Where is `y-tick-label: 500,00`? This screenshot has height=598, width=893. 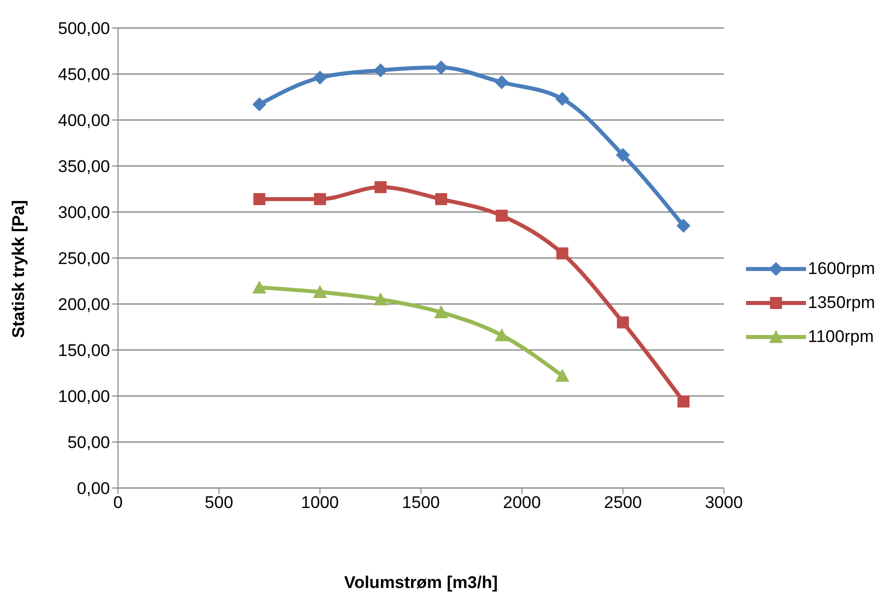
y-tick-label: 500,00 is located at coordinates (84, 28).